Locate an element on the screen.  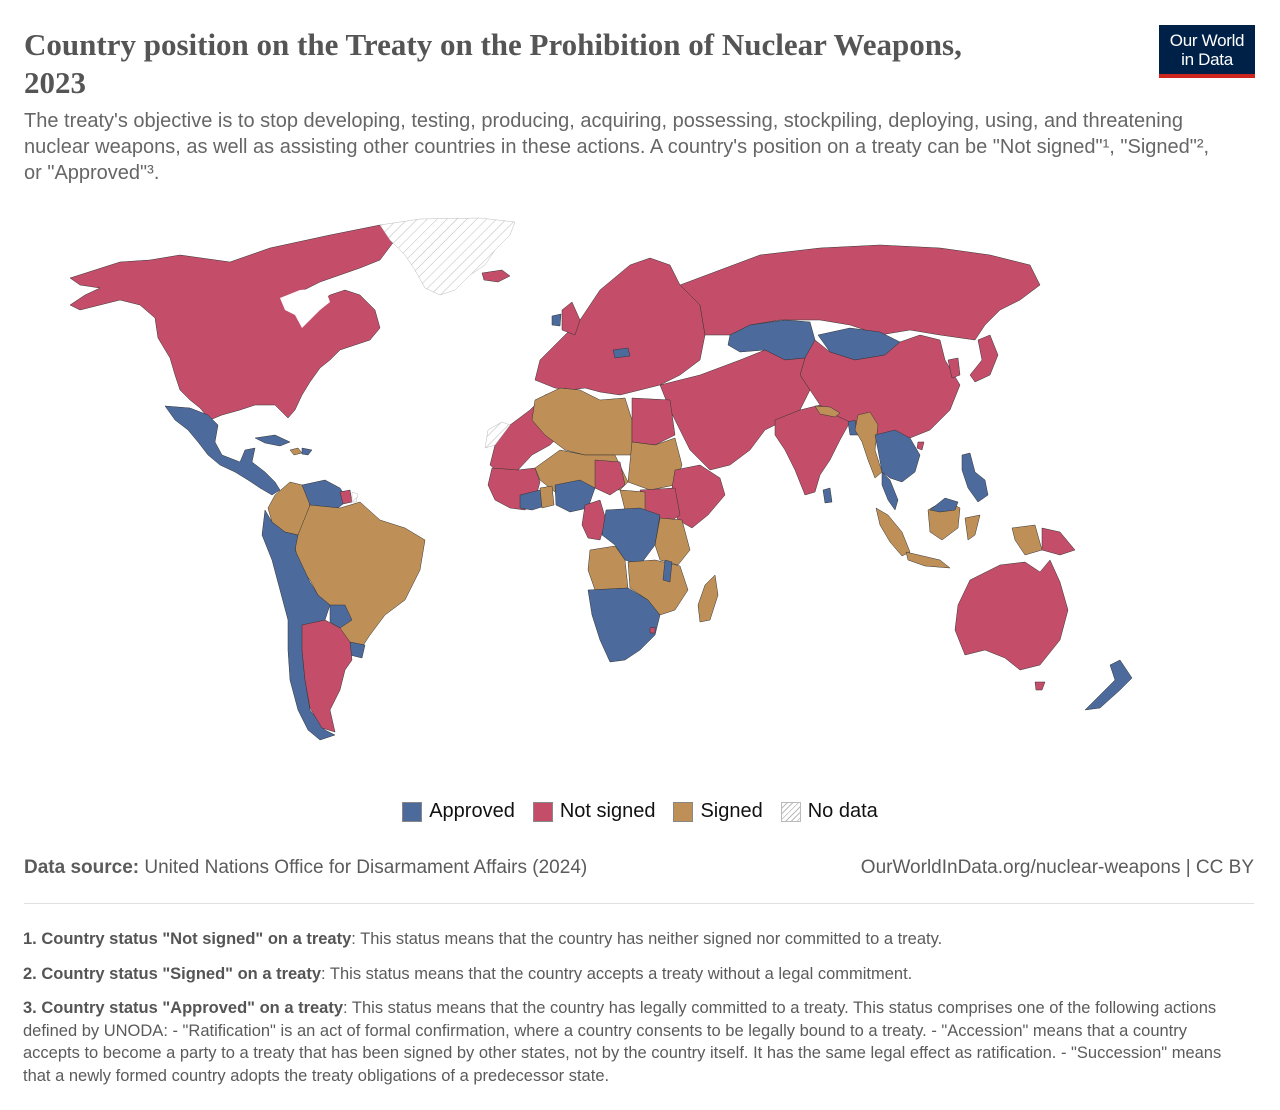
footnote-label: 3. Country status "Approved" on a treaty is located at coordinates (183, 1008).